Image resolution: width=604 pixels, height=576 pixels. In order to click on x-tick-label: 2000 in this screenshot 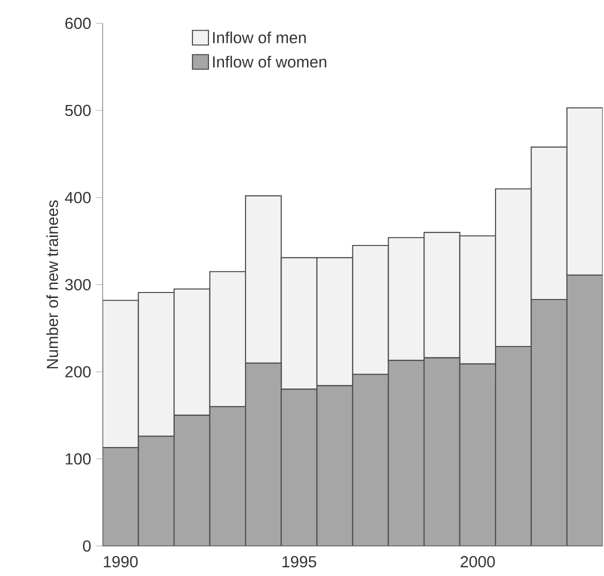, I will do `click(477, 562)`.